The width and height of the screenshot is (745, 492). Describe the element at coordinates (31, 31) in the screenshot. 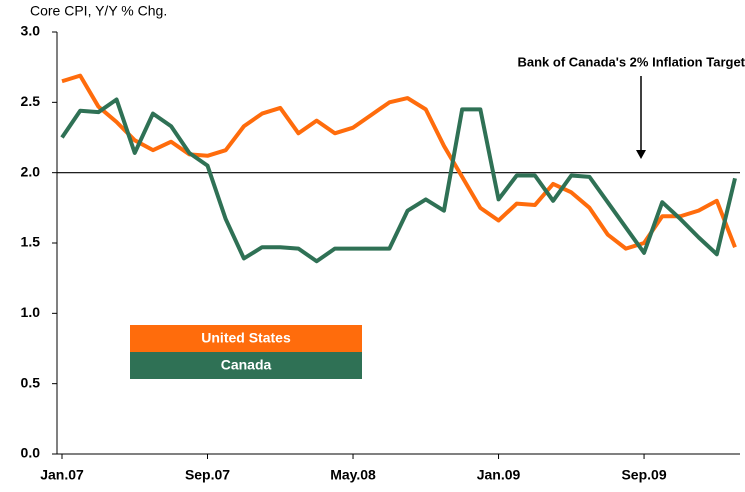

I see `y-tick-label: 3.0` at that location.